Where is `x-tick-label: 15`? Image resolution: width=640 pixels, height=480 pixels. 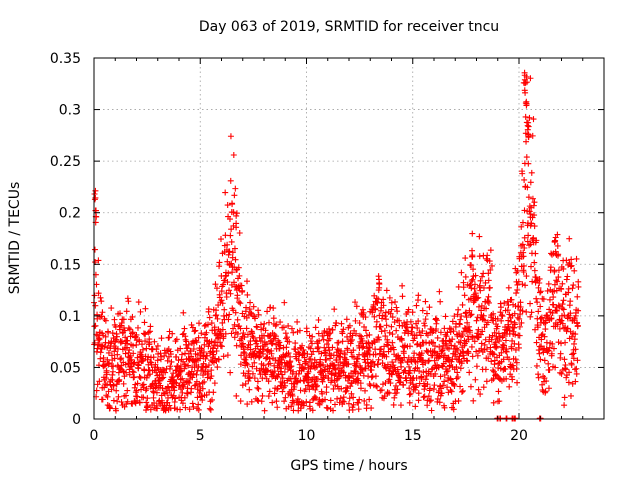 x-tick-label: 15 is located at coordinates (413, 436).